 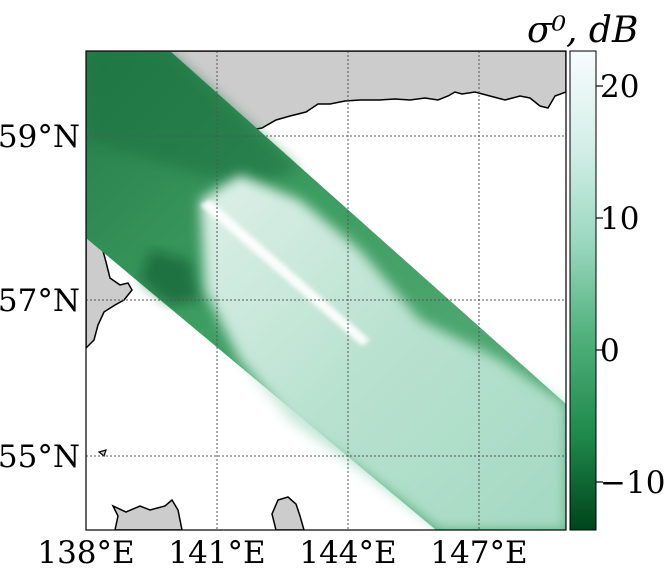 I want to click on y-tick-label-57: 57°N, so click(x=40, y=301).